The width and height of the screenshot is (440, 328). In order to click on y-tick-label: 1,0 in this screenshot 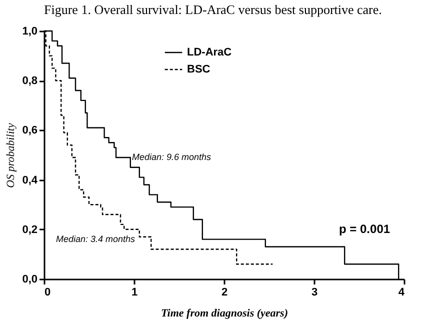, I will do `click(30, 32)`.